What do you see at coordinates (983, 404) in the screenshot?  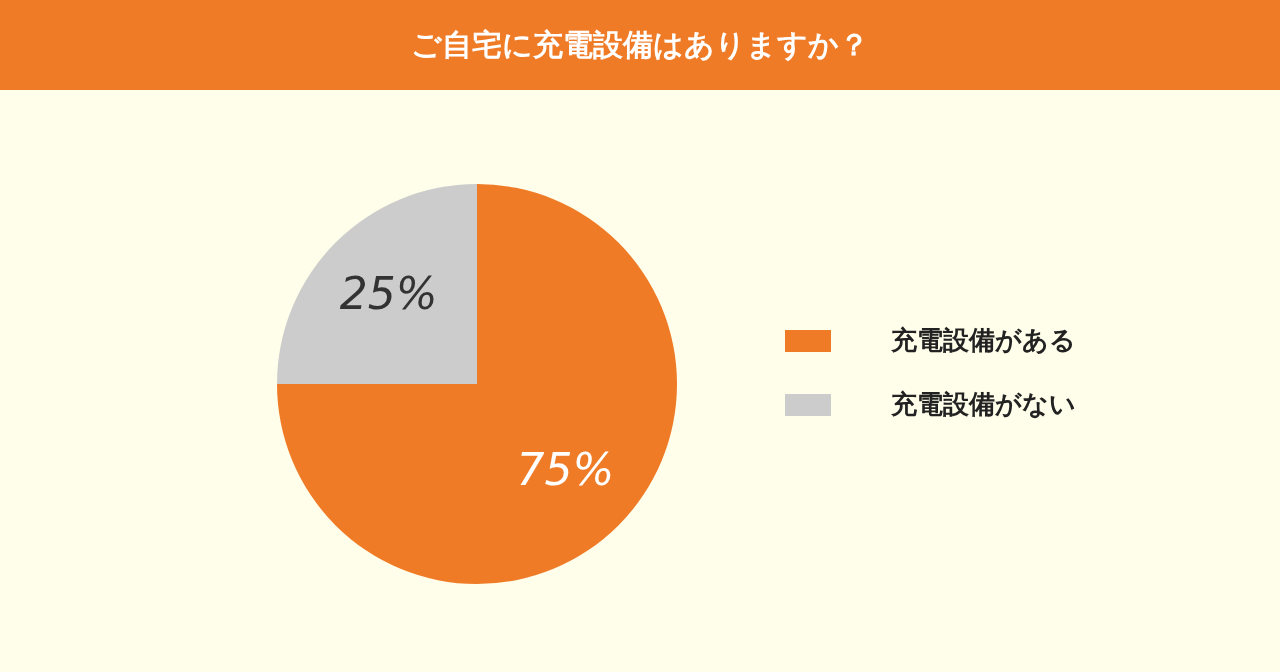 I see `legend-label: 充電設備がない` at bounding box center [983, 404].